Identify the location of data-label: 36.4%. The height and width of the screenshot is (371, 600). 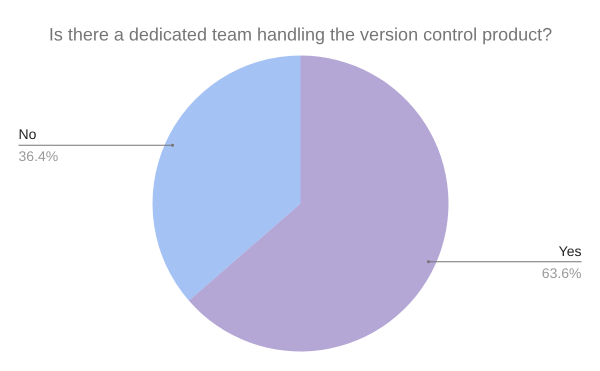
(38, 156).